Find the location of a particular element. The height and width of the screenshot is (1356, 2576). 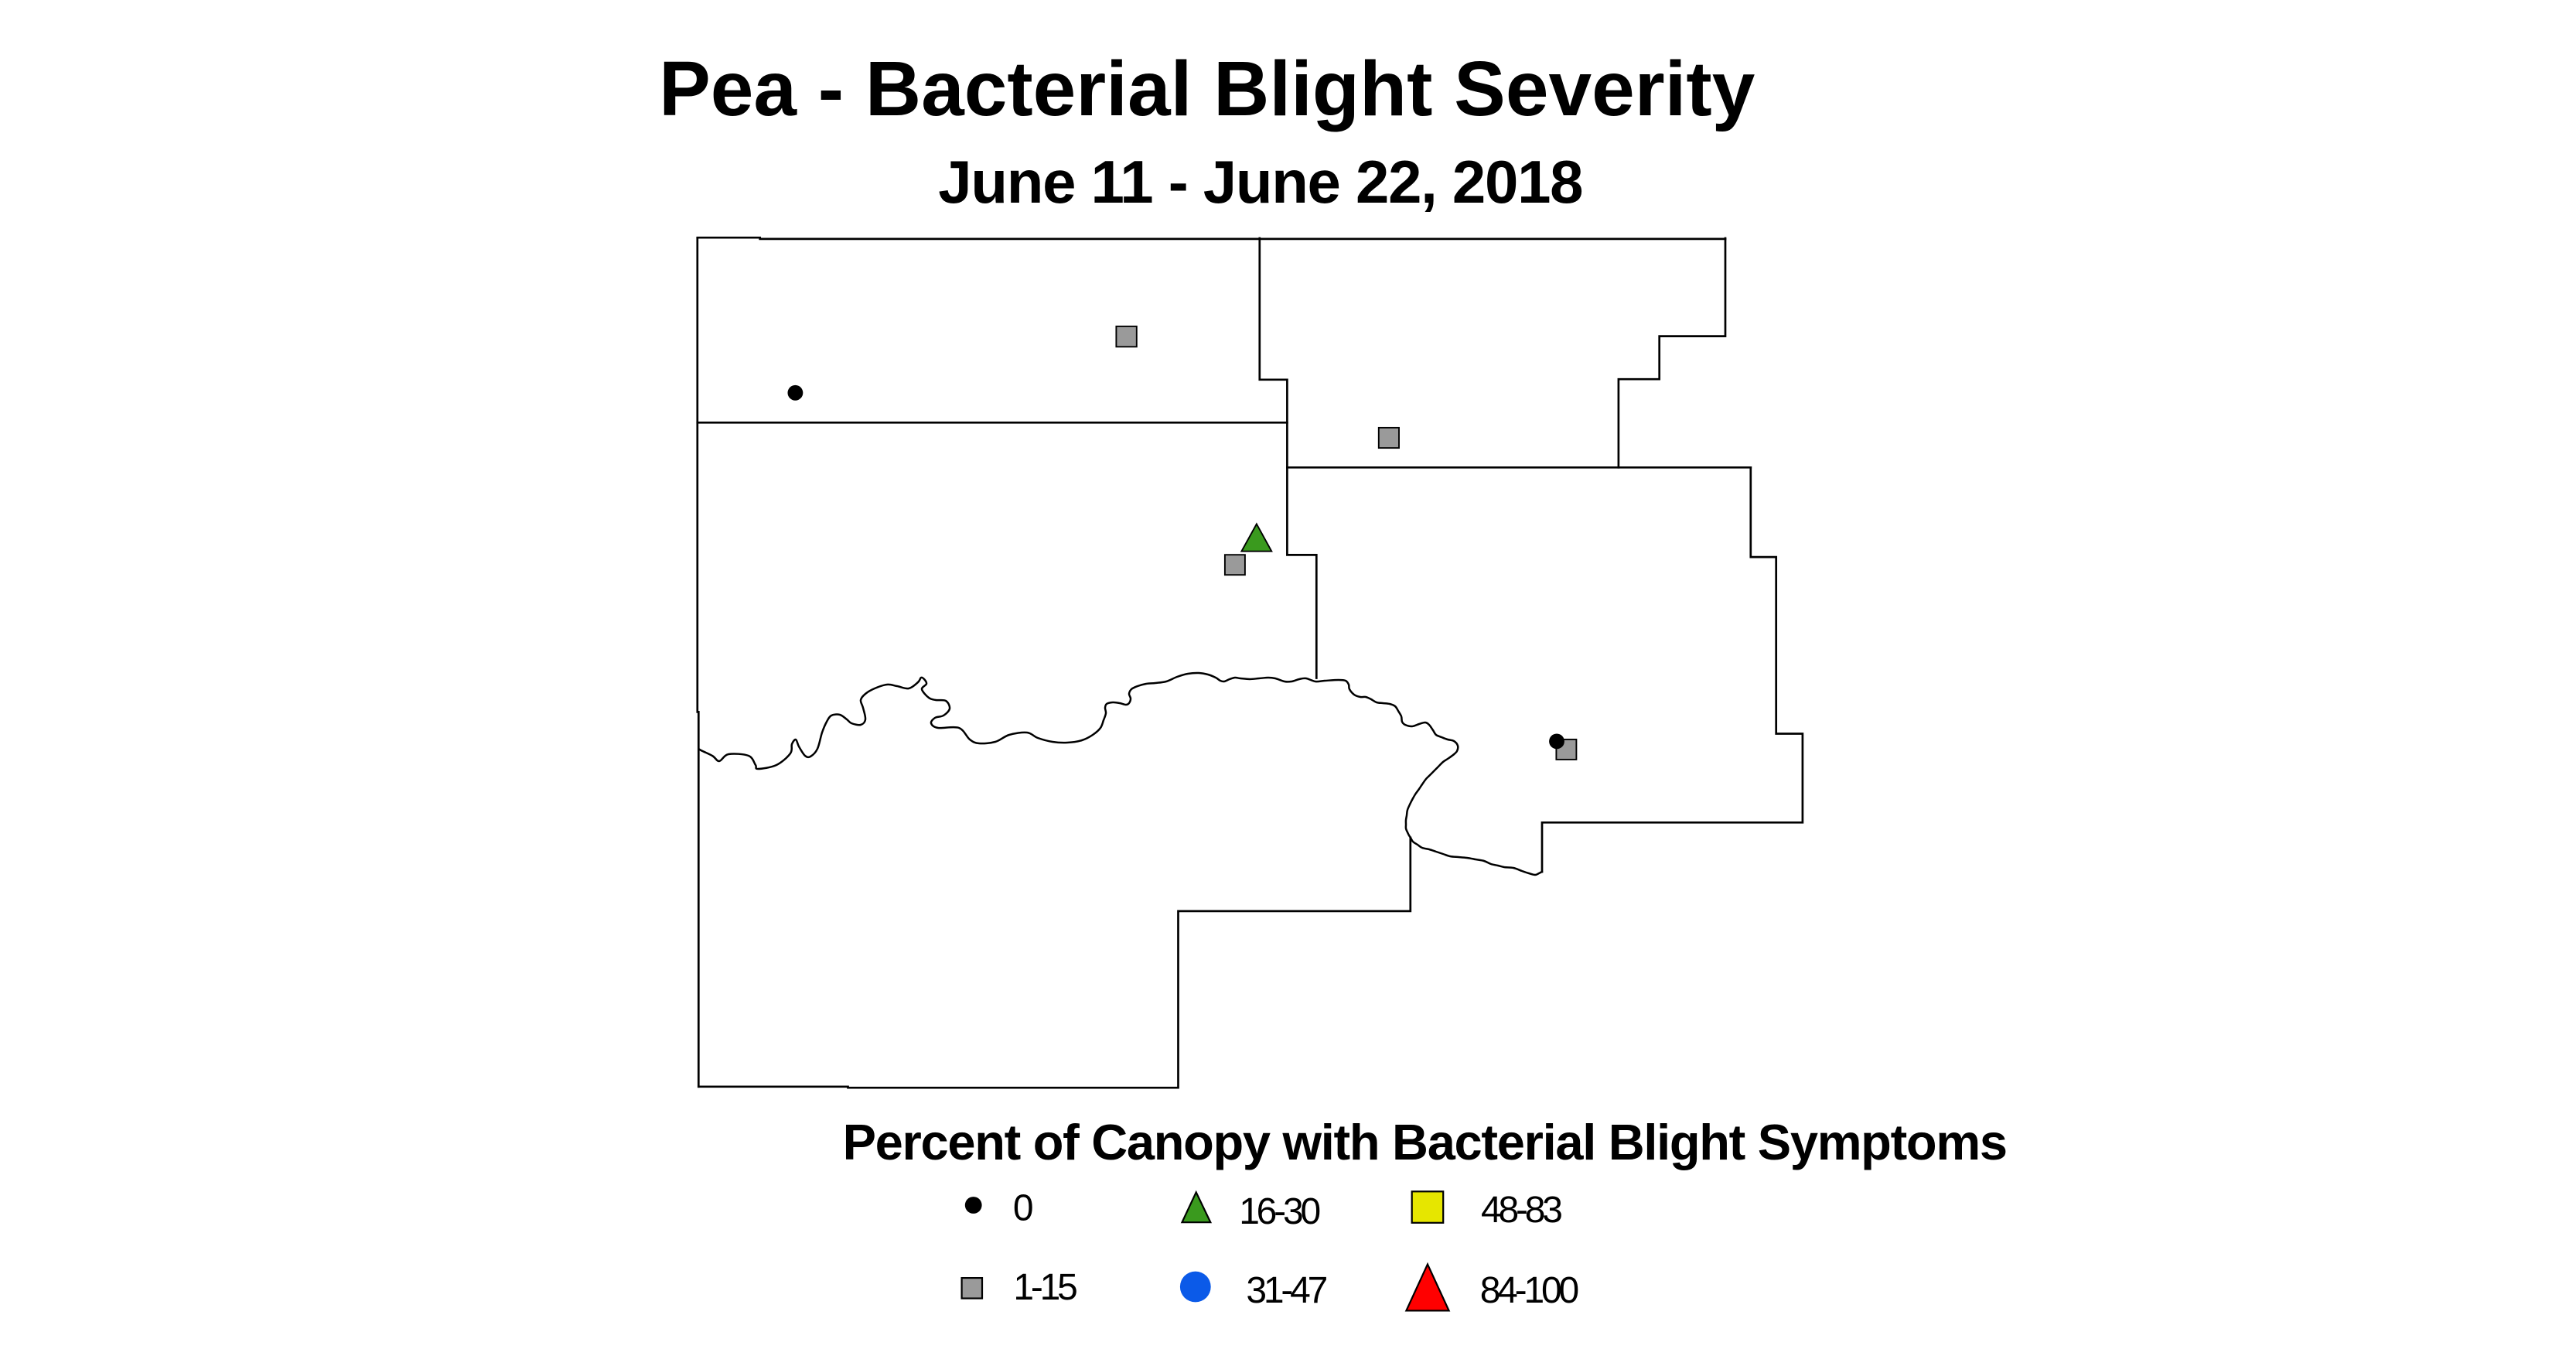

svg-text:Pea - Bacterial Blight Severit: Pea - Bacterial Blight Severity is located at coordinates (1207, 89).